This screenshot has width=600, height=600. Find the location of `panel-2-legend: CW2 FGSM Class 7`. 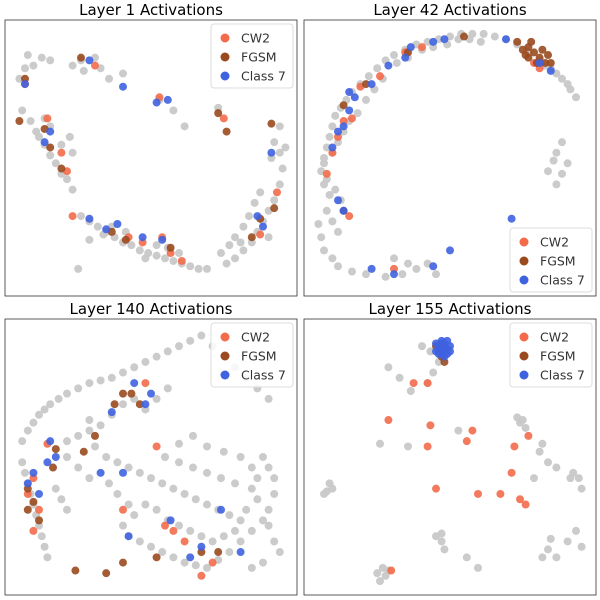

panel-2-legend: CW2 FGSM Class 7 is located at coordinates (551, 260).